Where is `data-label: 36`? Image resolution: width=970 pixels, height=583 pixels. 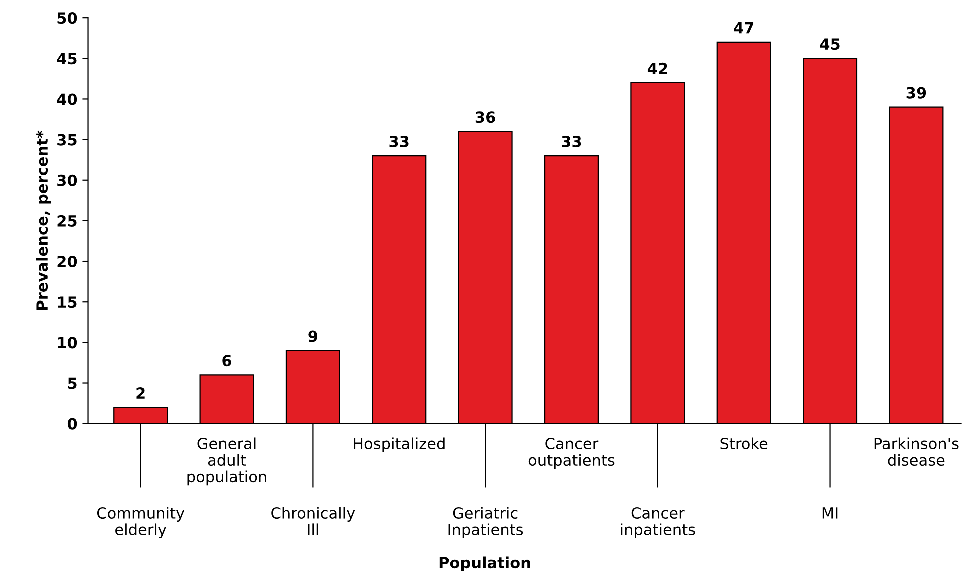 data-label: 36 is located at coordinates (486, 118).